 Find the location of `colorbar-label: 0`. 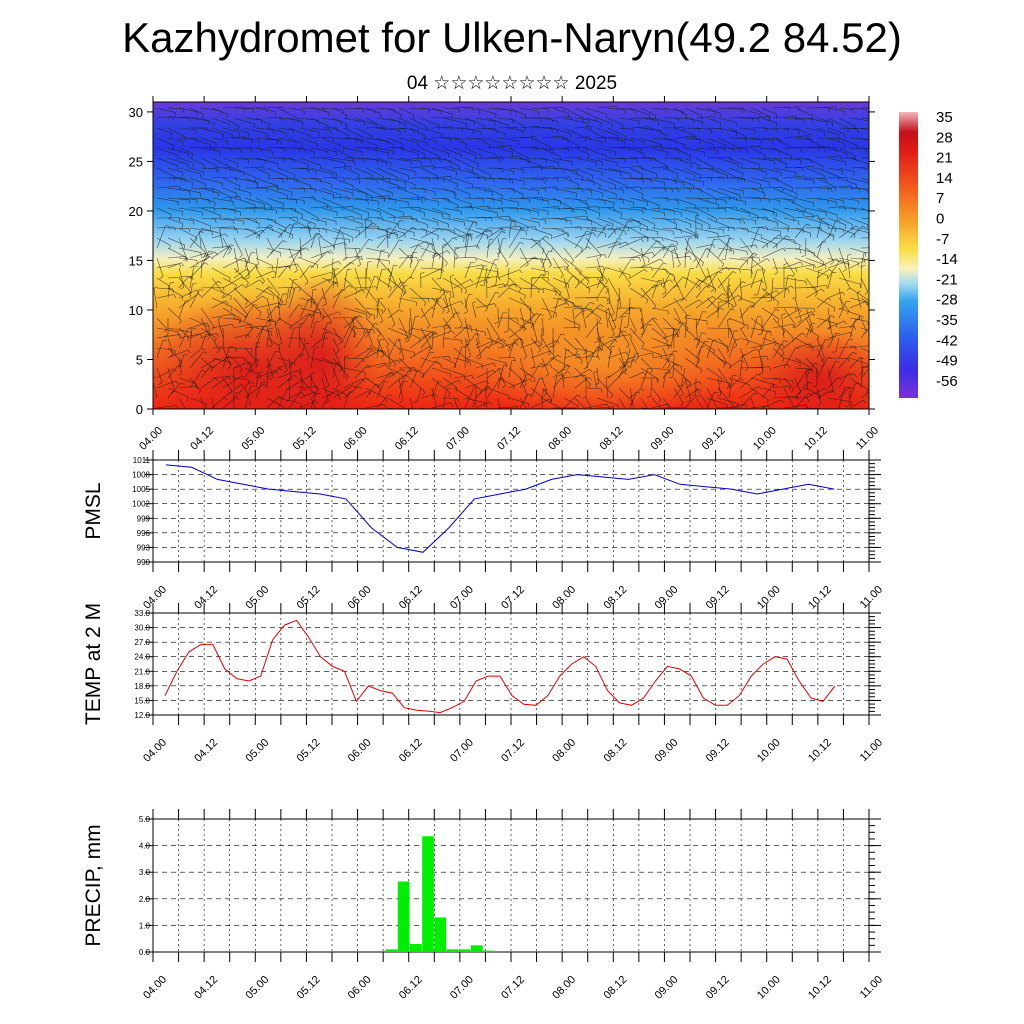

colorbar-label: 0 is located at coordinates (940, 219).